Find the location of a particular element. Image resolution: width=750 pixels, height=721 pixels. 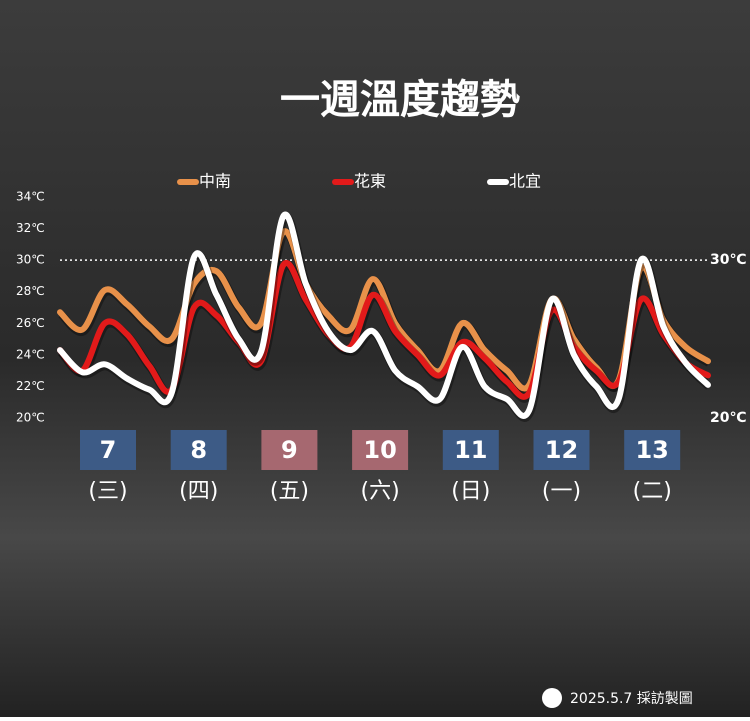

y-tick-label: 34℃ is located at coordinates (30, 197).